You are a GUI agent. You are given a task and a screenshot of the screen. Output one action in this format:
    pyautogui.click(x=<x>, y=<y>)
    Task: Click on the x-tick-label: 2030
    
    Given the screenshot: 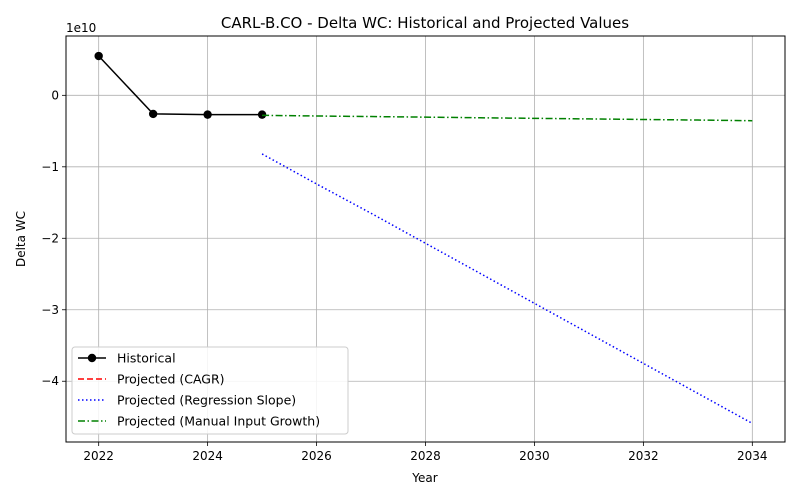 What is the action you would take?
    pyautogui.click(x=534, y=456)
    